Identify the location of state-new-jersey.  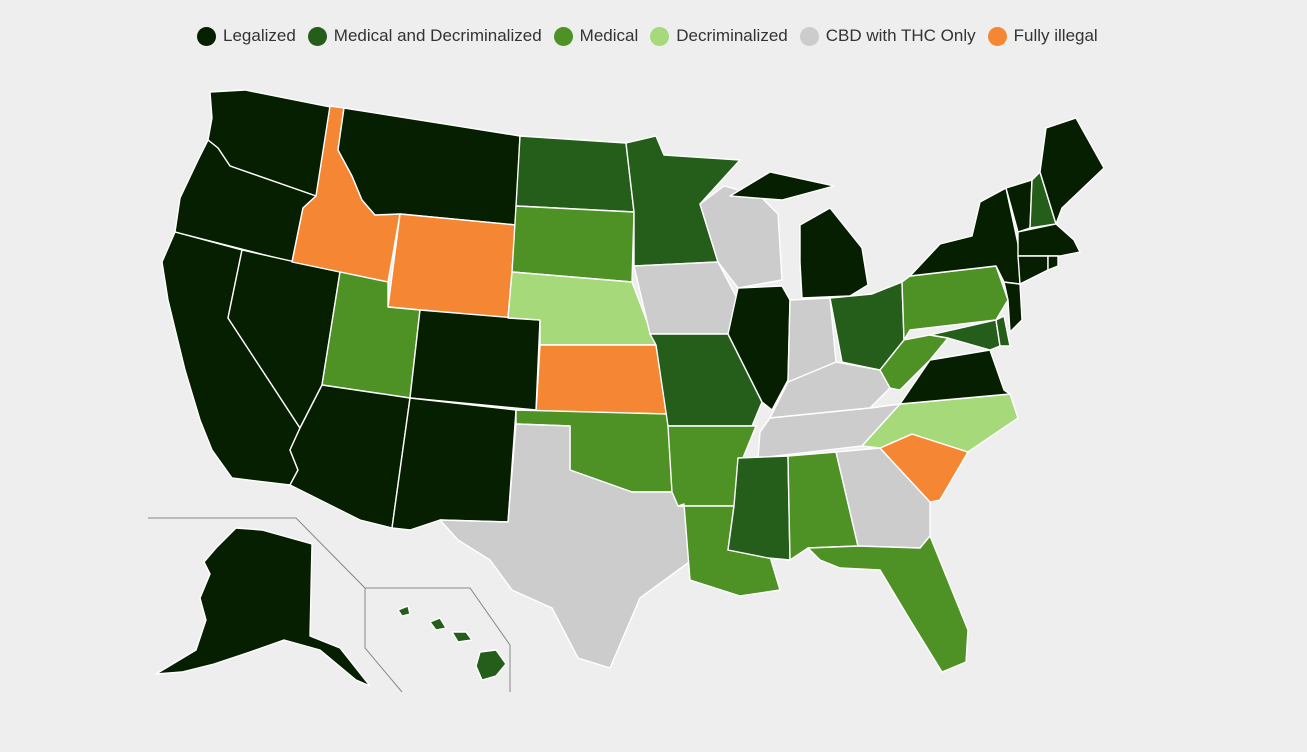
(1013, 307).